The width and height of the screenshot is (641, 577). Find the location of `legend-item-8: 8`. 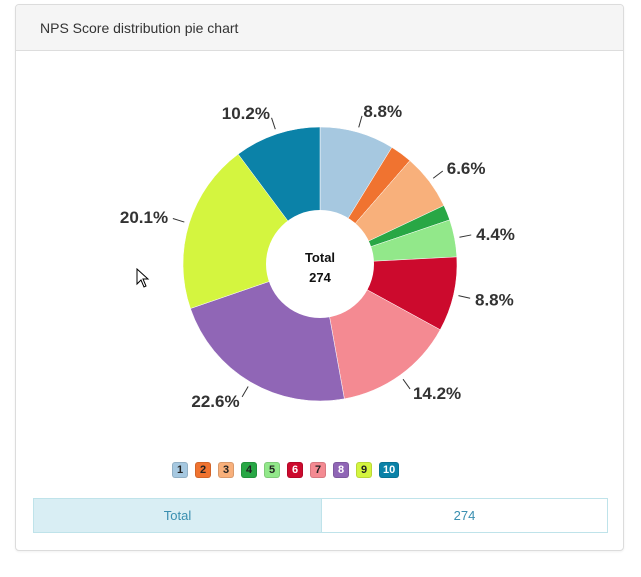

legend-item-8: 8 is located at coordinates (341, 470).